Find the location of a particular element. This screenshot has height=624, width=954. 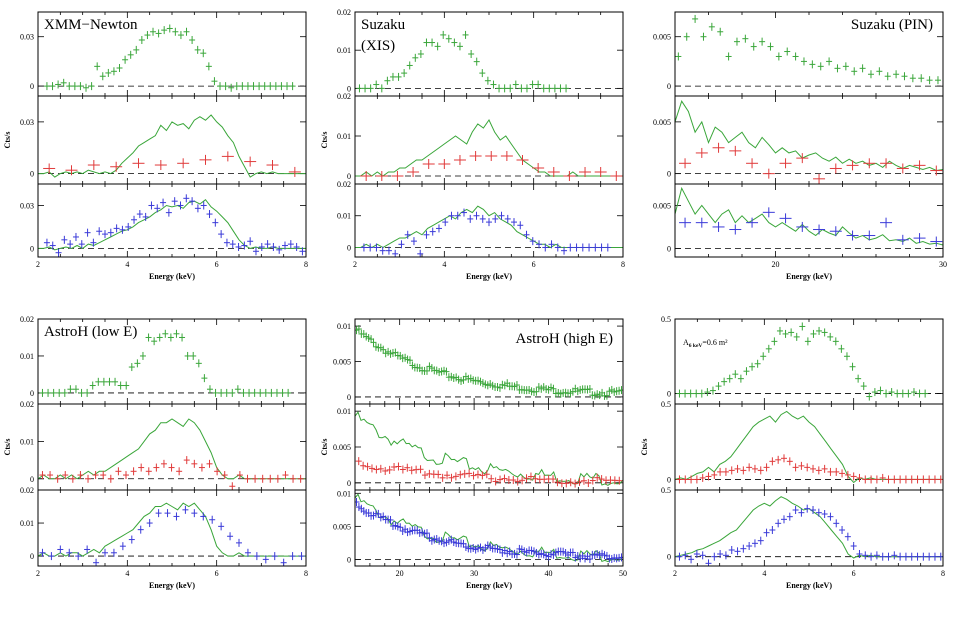

panel-5-0: 00.5 is located at coordinates (802, 360).